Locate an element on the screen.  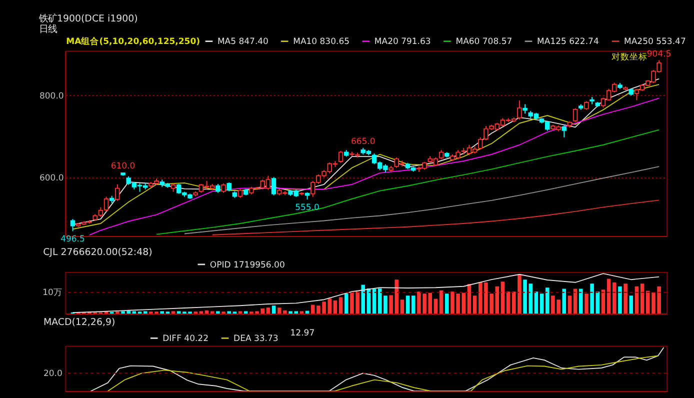
text: 20.0 is located at coordinates (52, 374).